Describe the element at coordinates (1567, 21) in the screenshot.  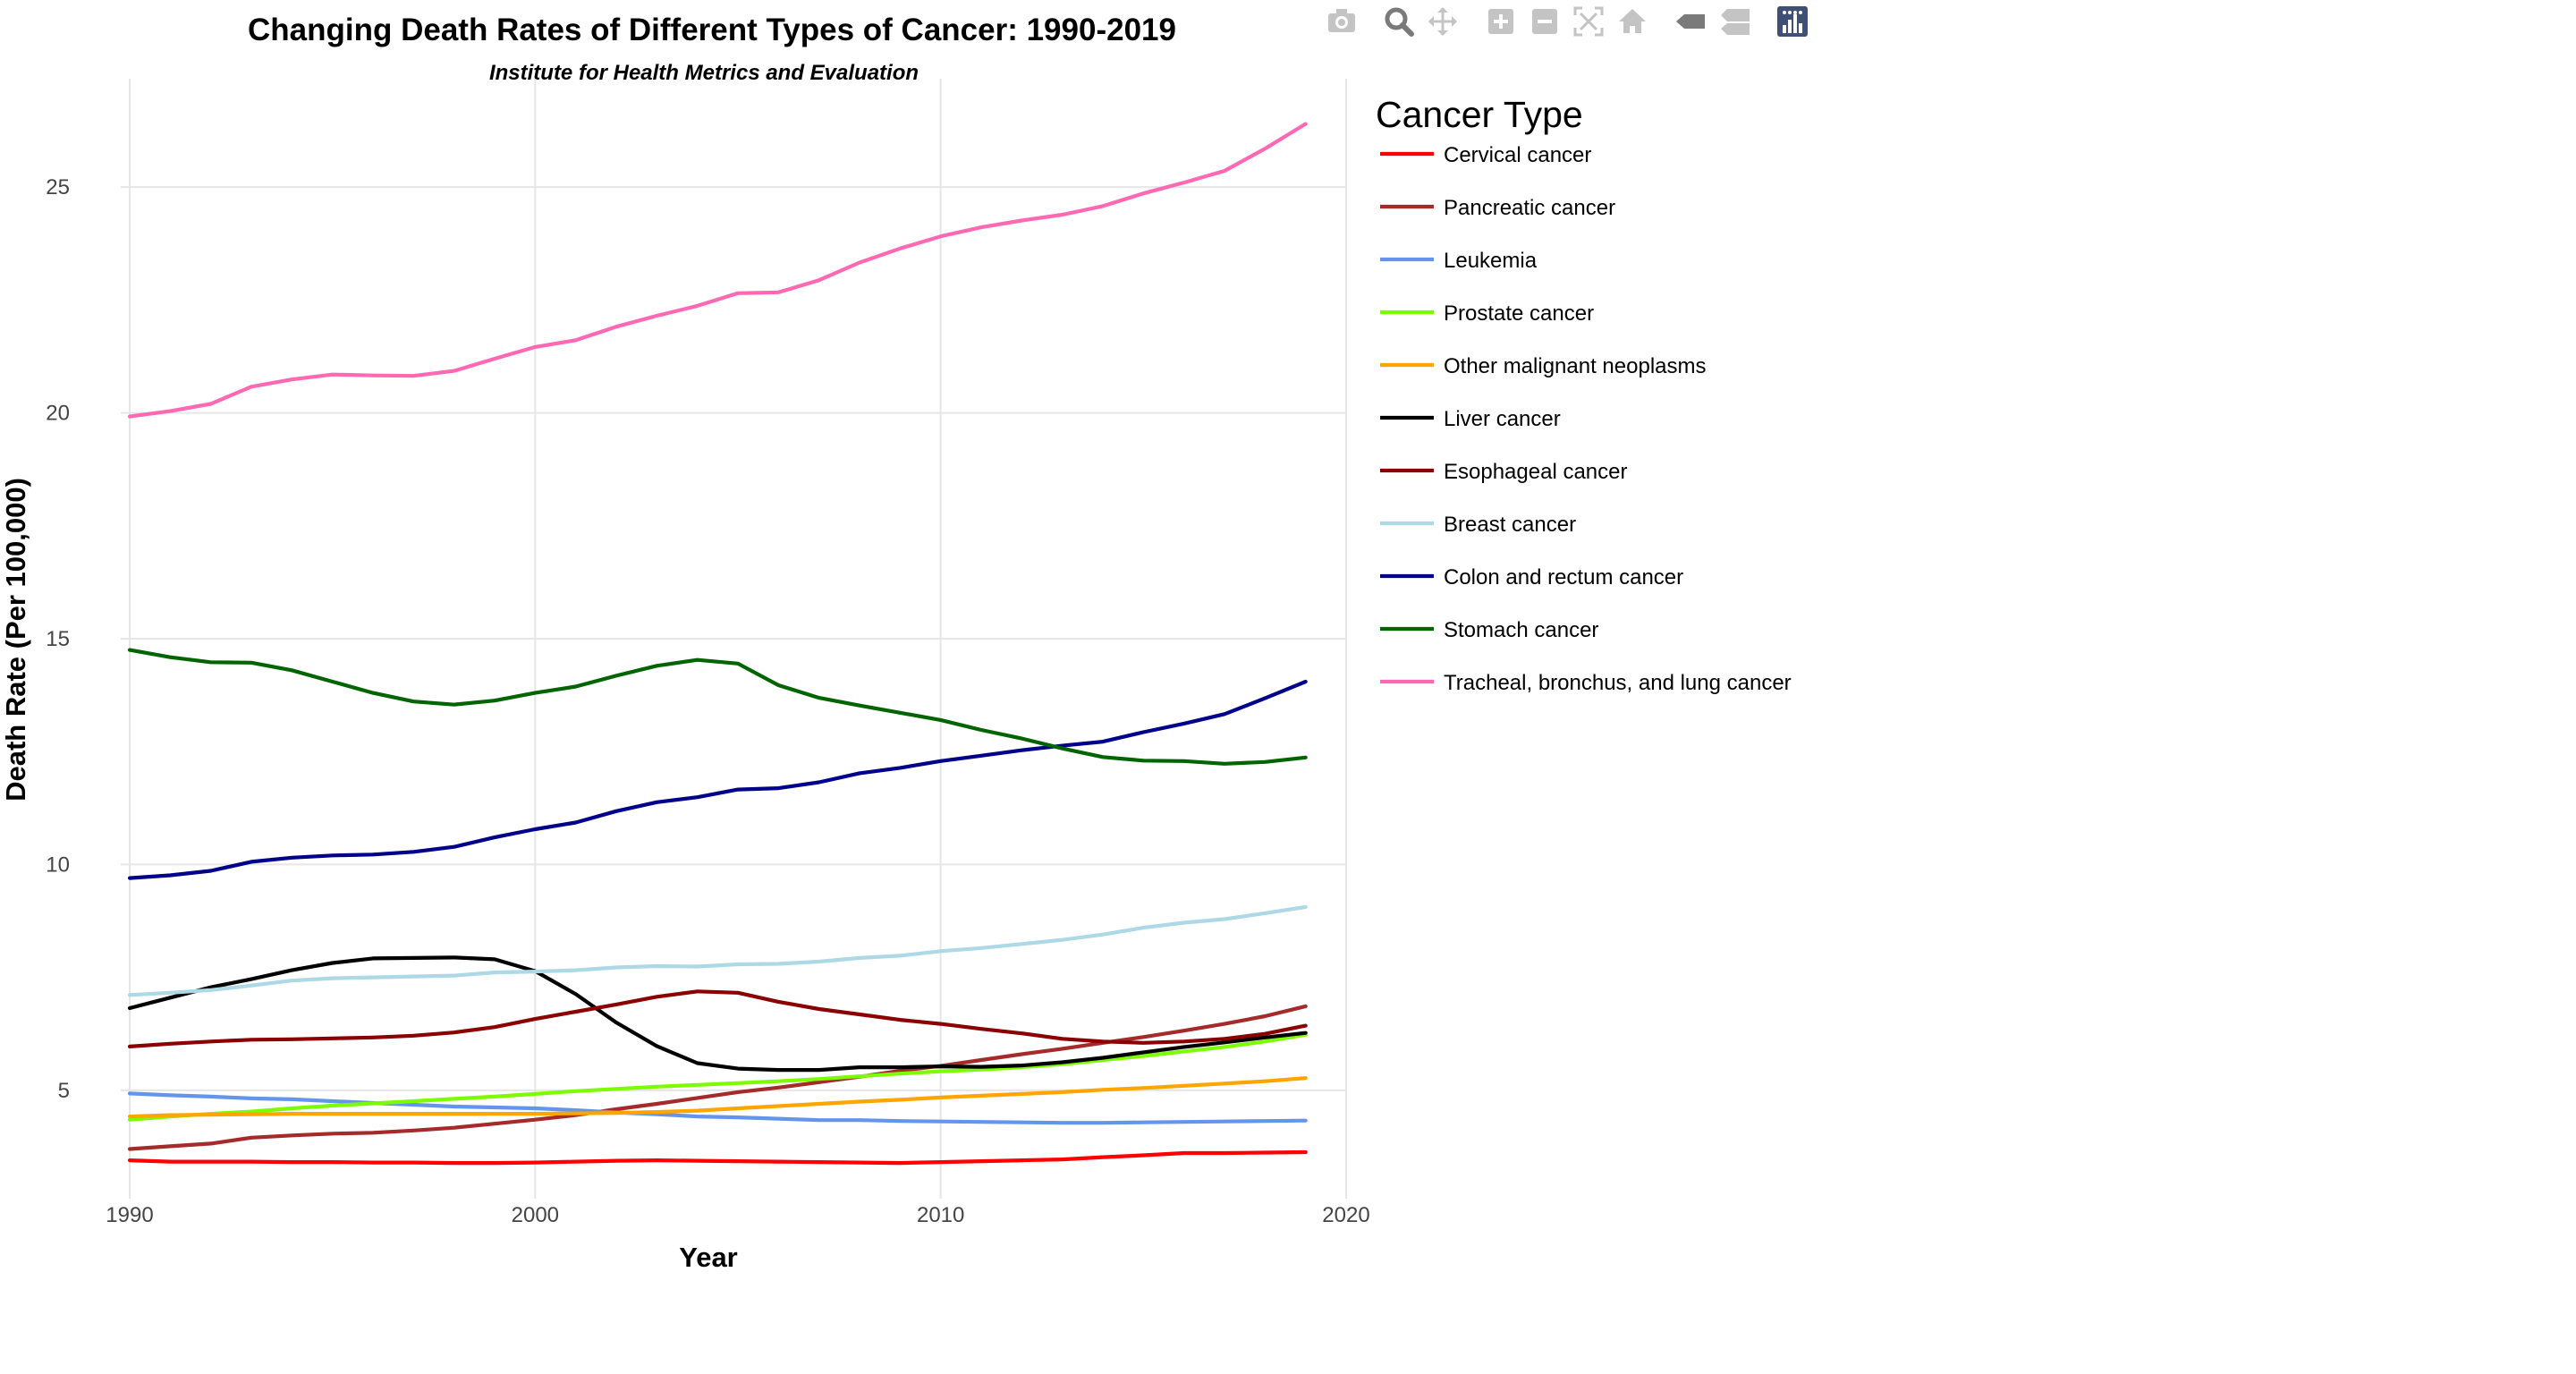
I see `modebar-toolbar` at that location.